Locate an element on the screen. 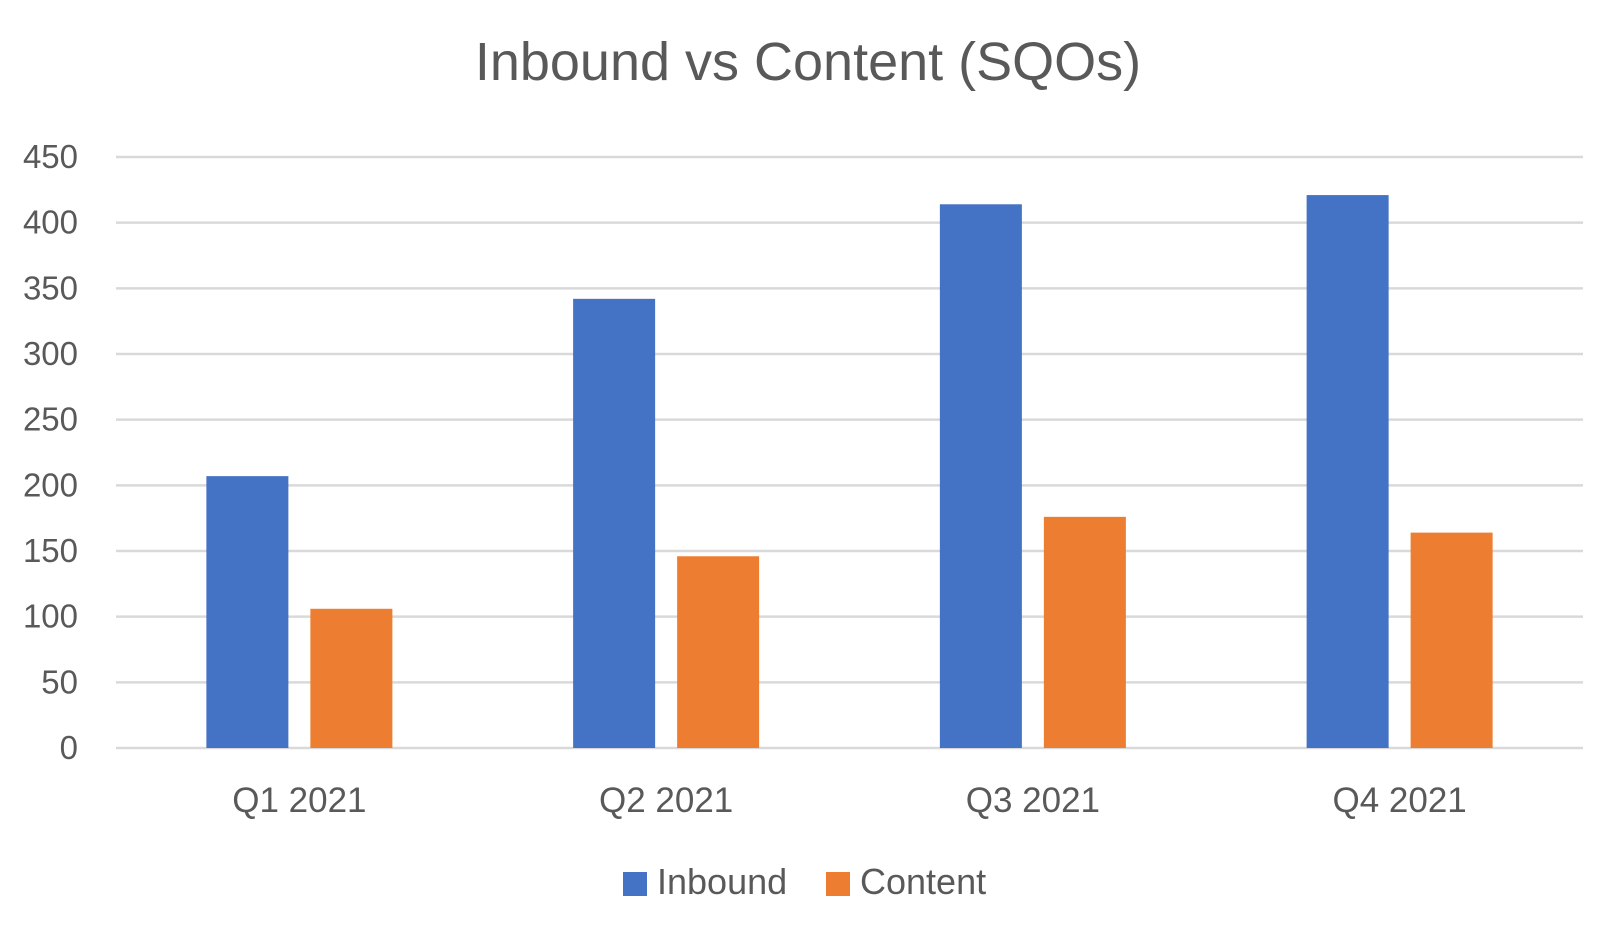 This screenshot has width=1600, height=937. bar-inbound-q2-2021 is located at coordinates (614, 523).